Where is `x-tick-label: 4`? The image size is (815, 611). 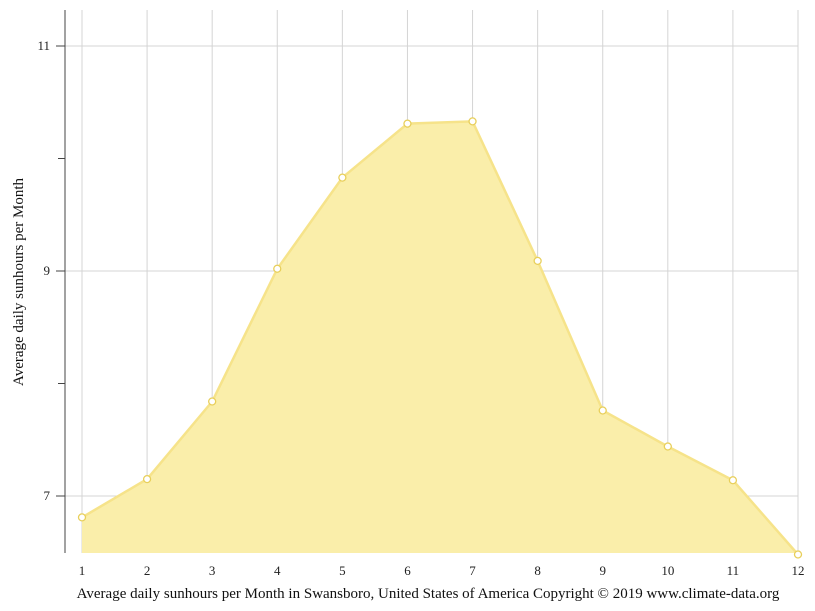
x-tick-label: 4 is located at coordinates (277, 570).